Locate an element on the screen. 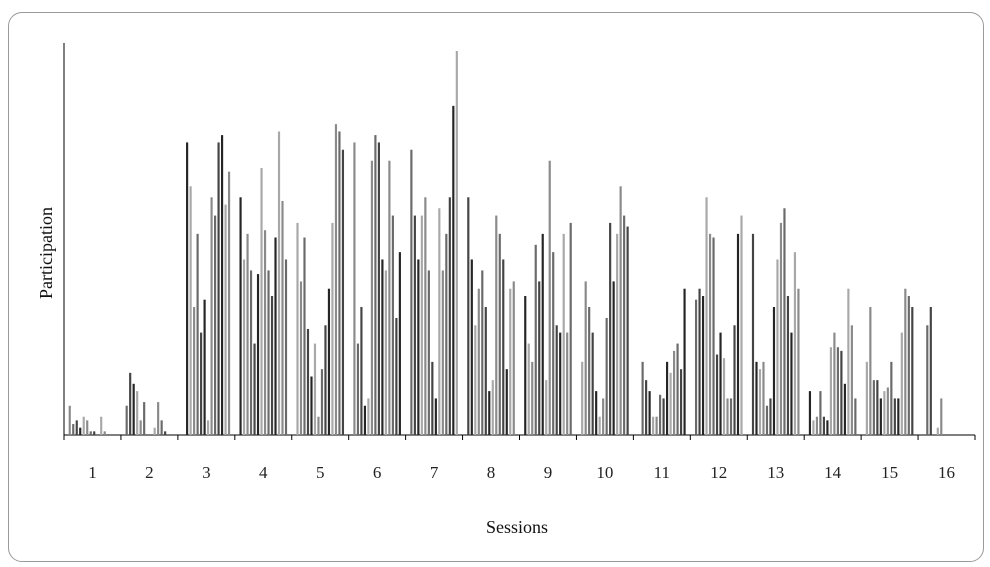 The width and height of the screenshot is (990, 567). y-axis-title: Participation is located at coordinates (46, 253).